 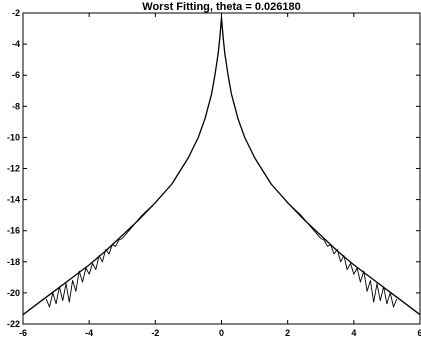 What do you see at coordinates (16, 106) in the screenshot?
I see `y-tick-label: -8` at bounding box center [16, 106].